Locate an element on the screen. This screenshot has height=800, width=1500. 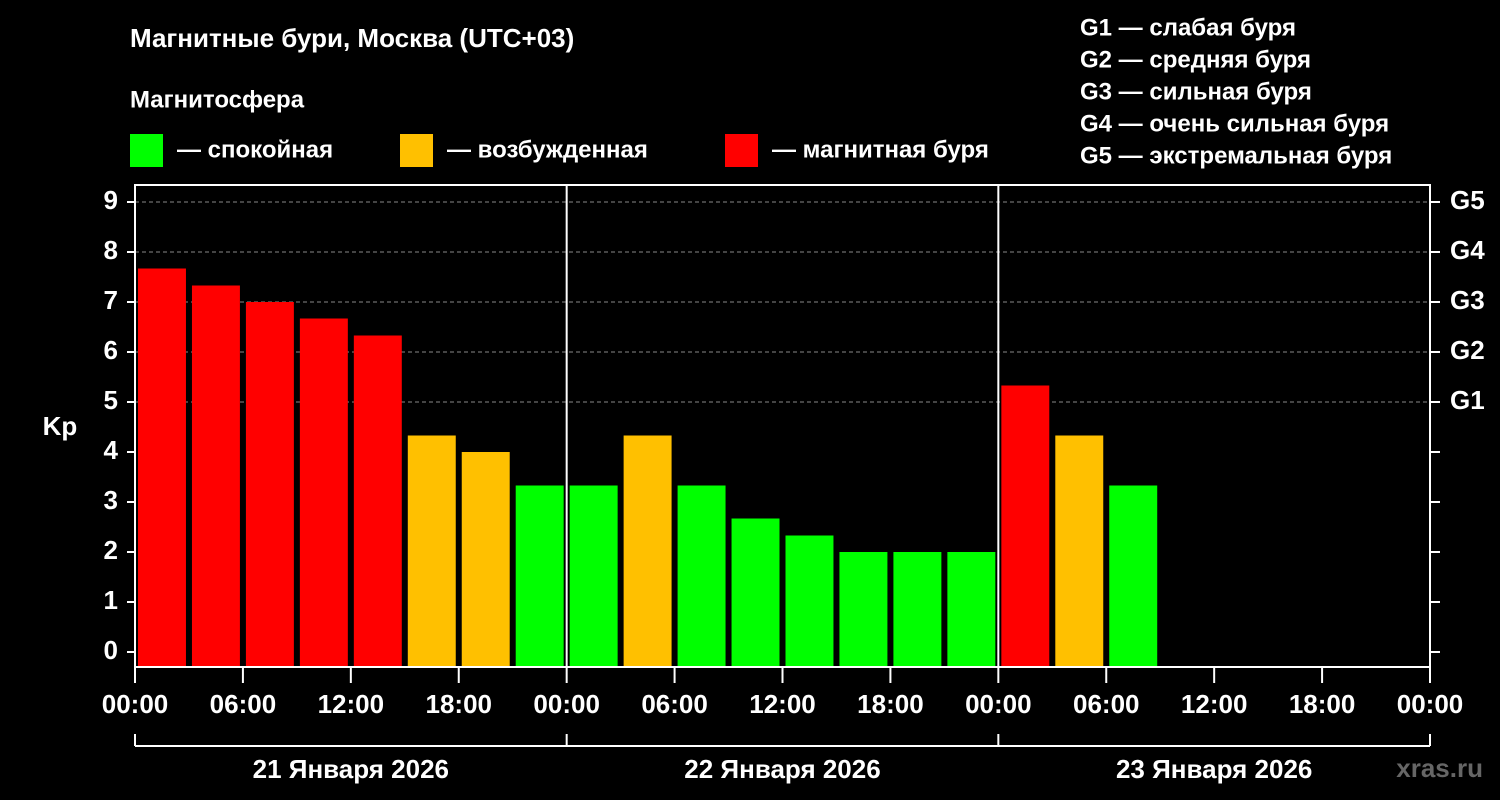
legend-label: — магнитная буря is located at coordinates (880, 149).